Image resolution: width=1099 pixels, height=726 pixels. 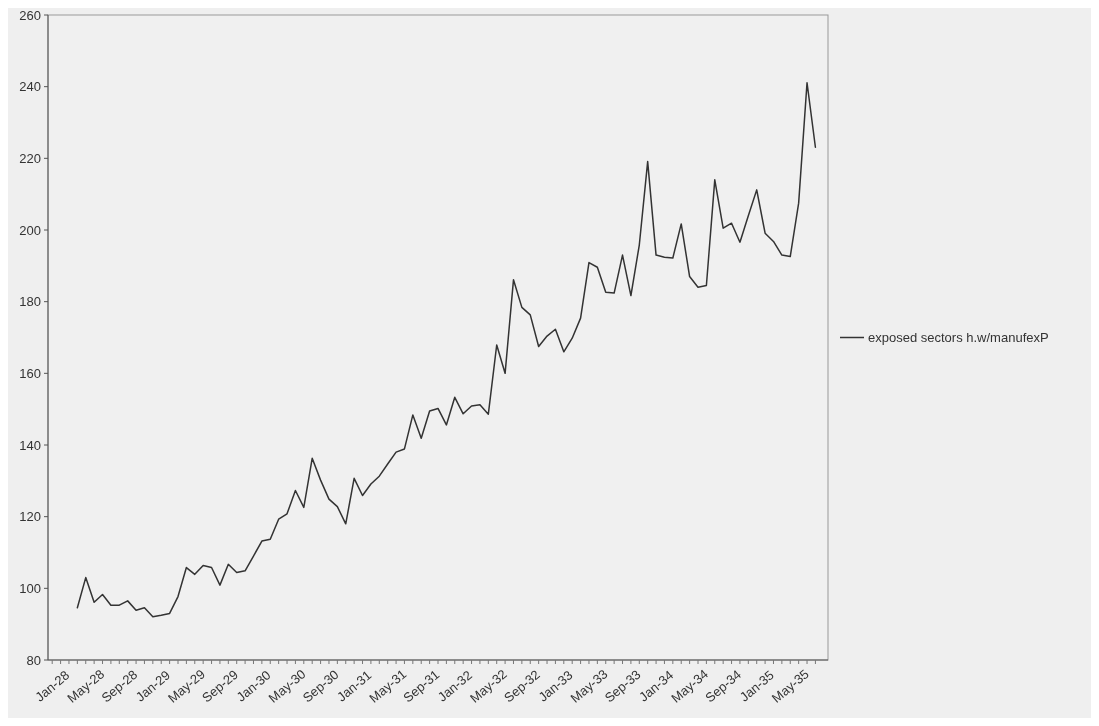 I want to click on y-tick-label: 100, so click(x=30, y=588).